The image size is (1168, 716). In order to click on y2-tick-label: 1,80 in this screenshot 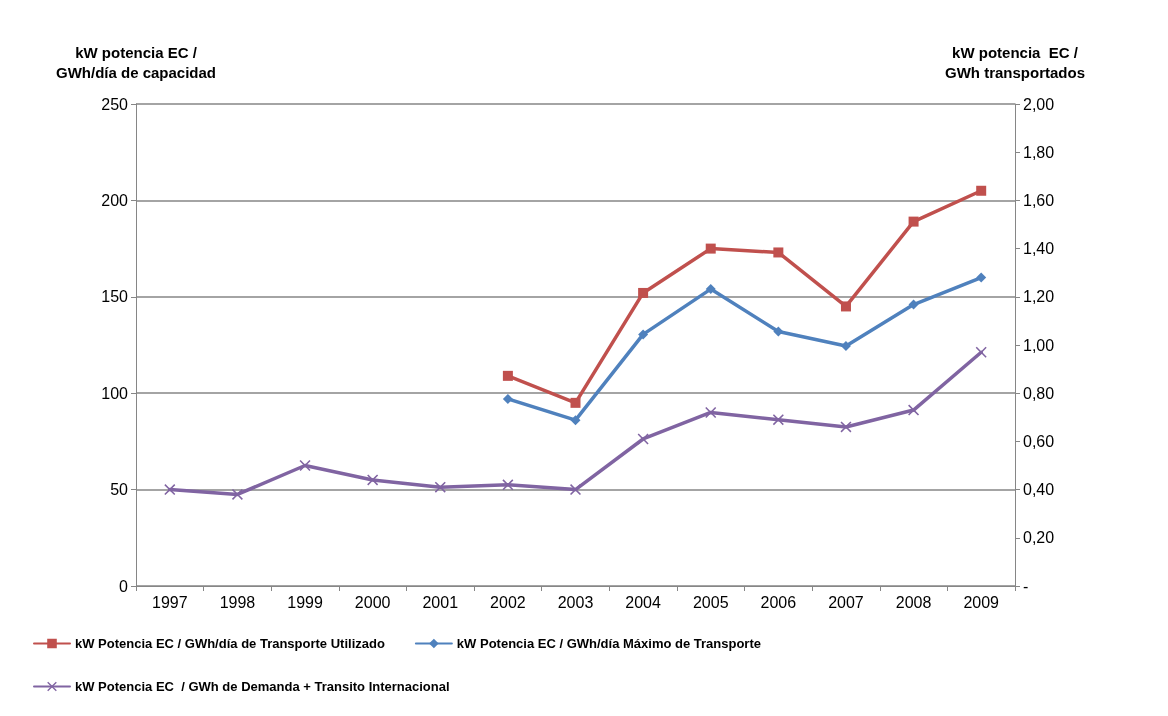, I will do `click(1039, 152)`.